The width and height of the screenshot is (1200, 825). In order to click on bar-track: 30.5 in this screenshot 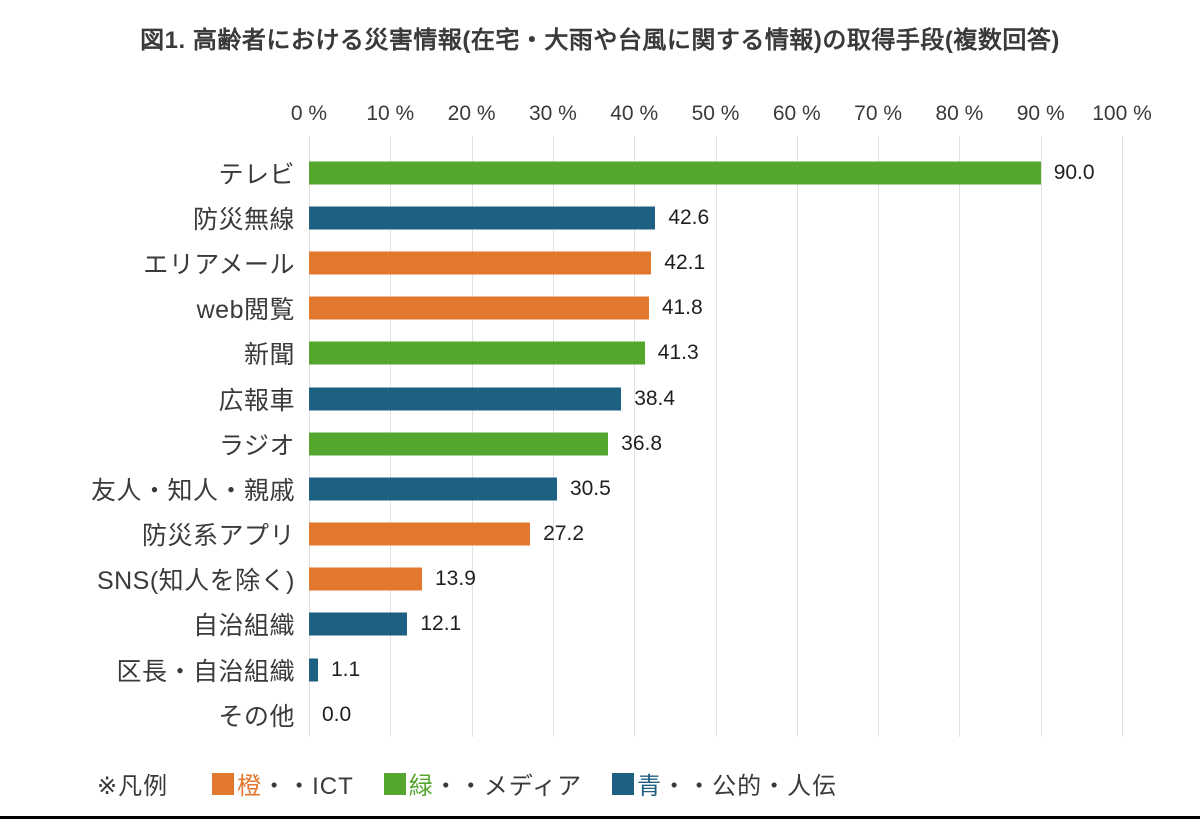, I will do `click(715, 488)`.